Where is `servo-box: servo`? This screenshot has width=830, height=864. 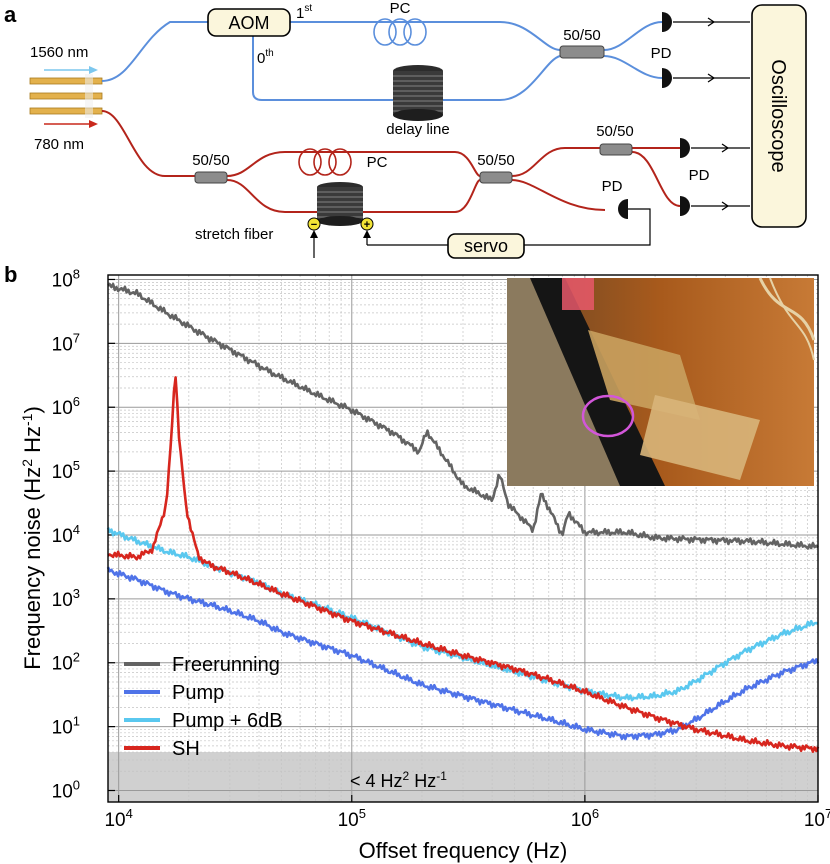 servo-box: servo is located at coordinates (486, 246).